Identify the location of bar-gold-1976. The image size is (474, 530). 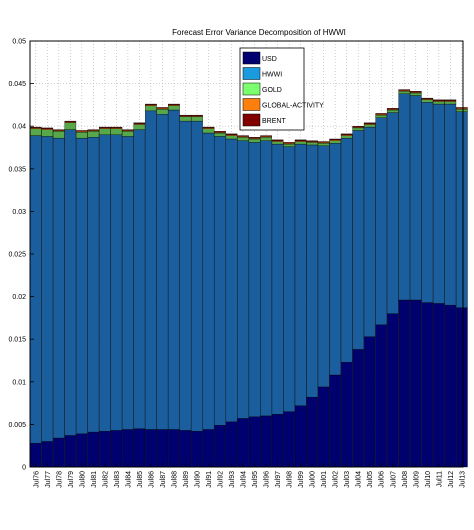
(35, 132).